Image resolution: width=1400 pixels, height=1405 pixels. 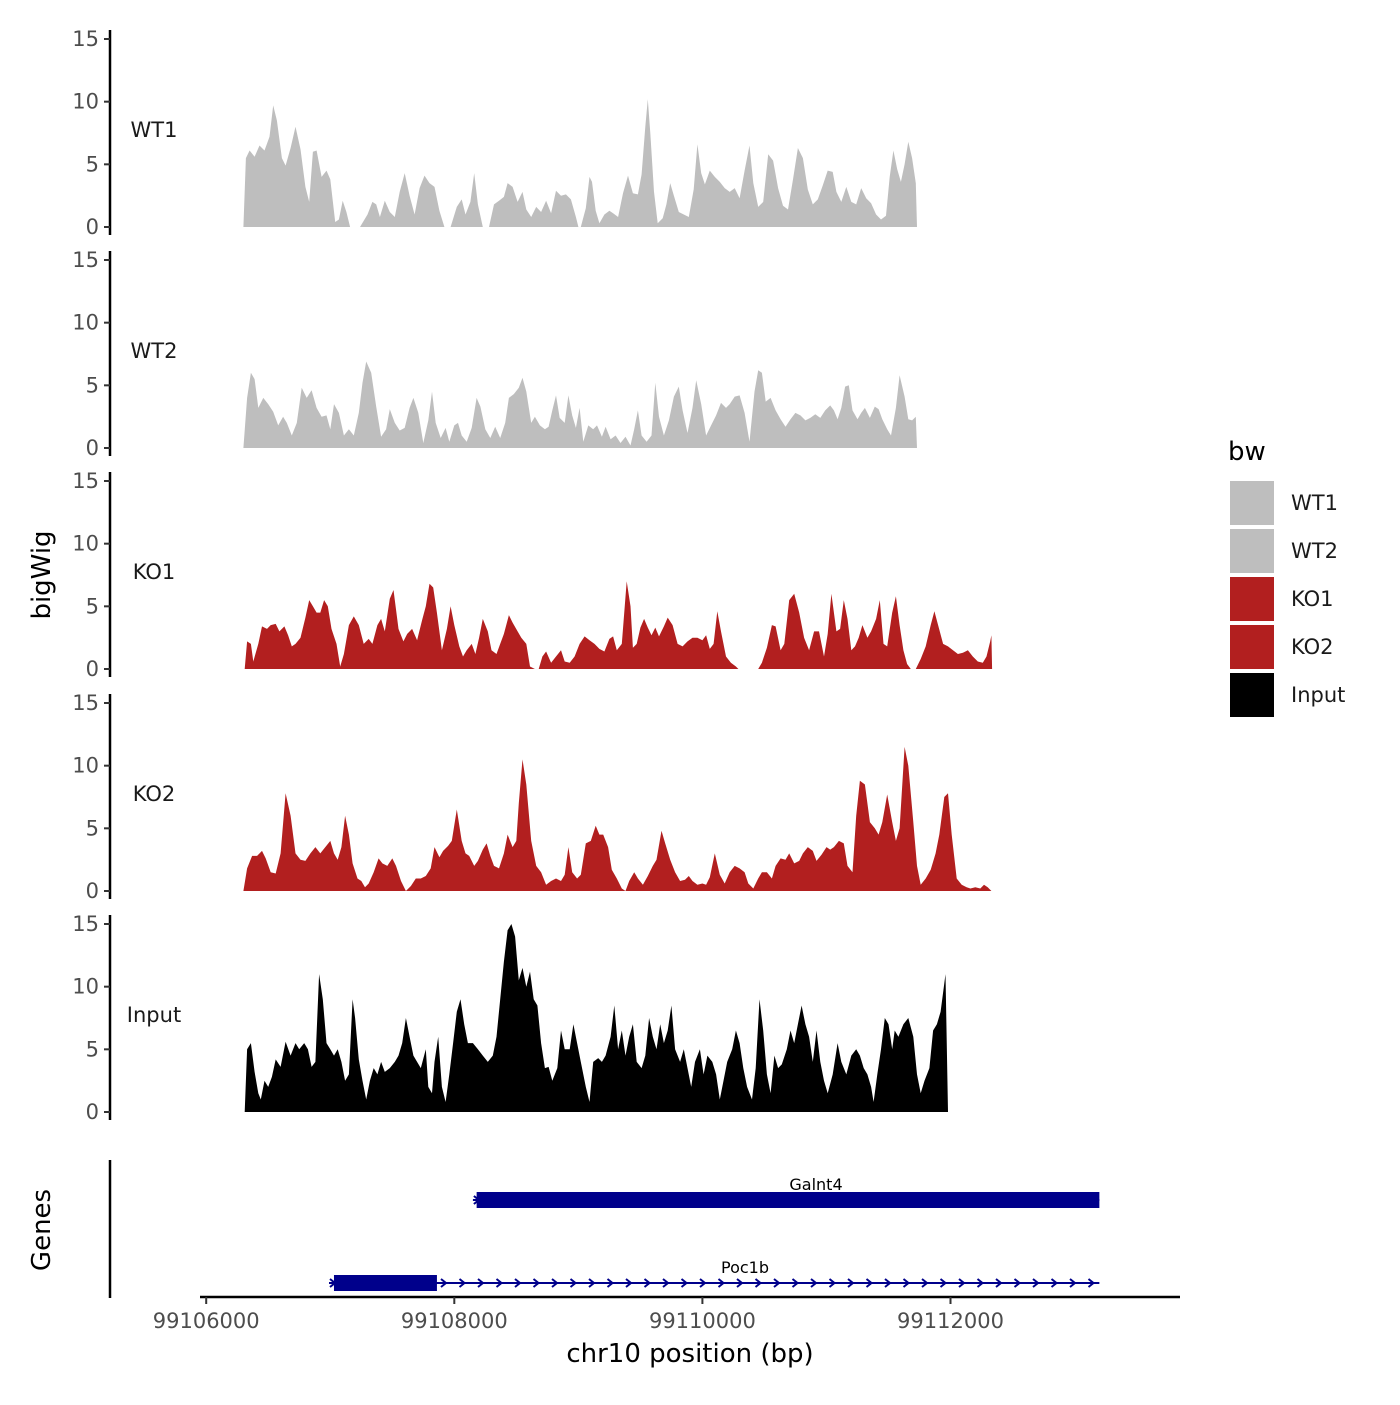 What do you see at coordinates (154, 572) in the screenshot?
I see `track-label: KO1` at bounding box center [154, 572].